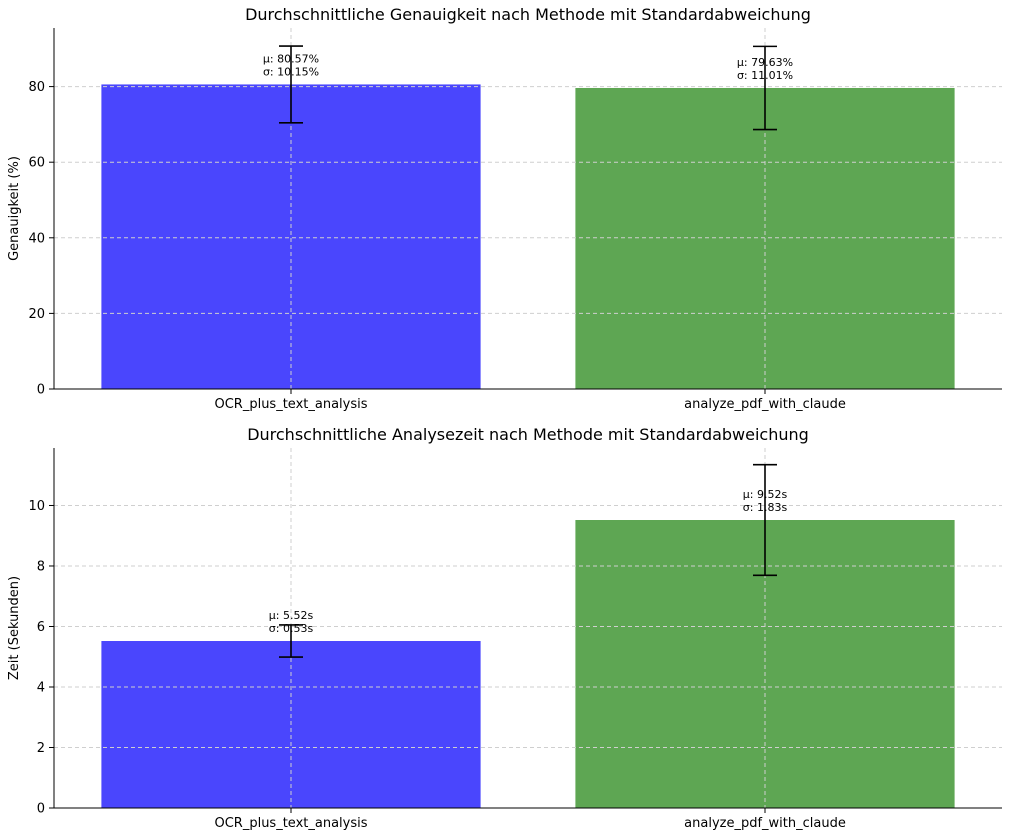 This screenshot has width=1024, height=838. I want to click on y-tick-label: 40, so click(36, 238).